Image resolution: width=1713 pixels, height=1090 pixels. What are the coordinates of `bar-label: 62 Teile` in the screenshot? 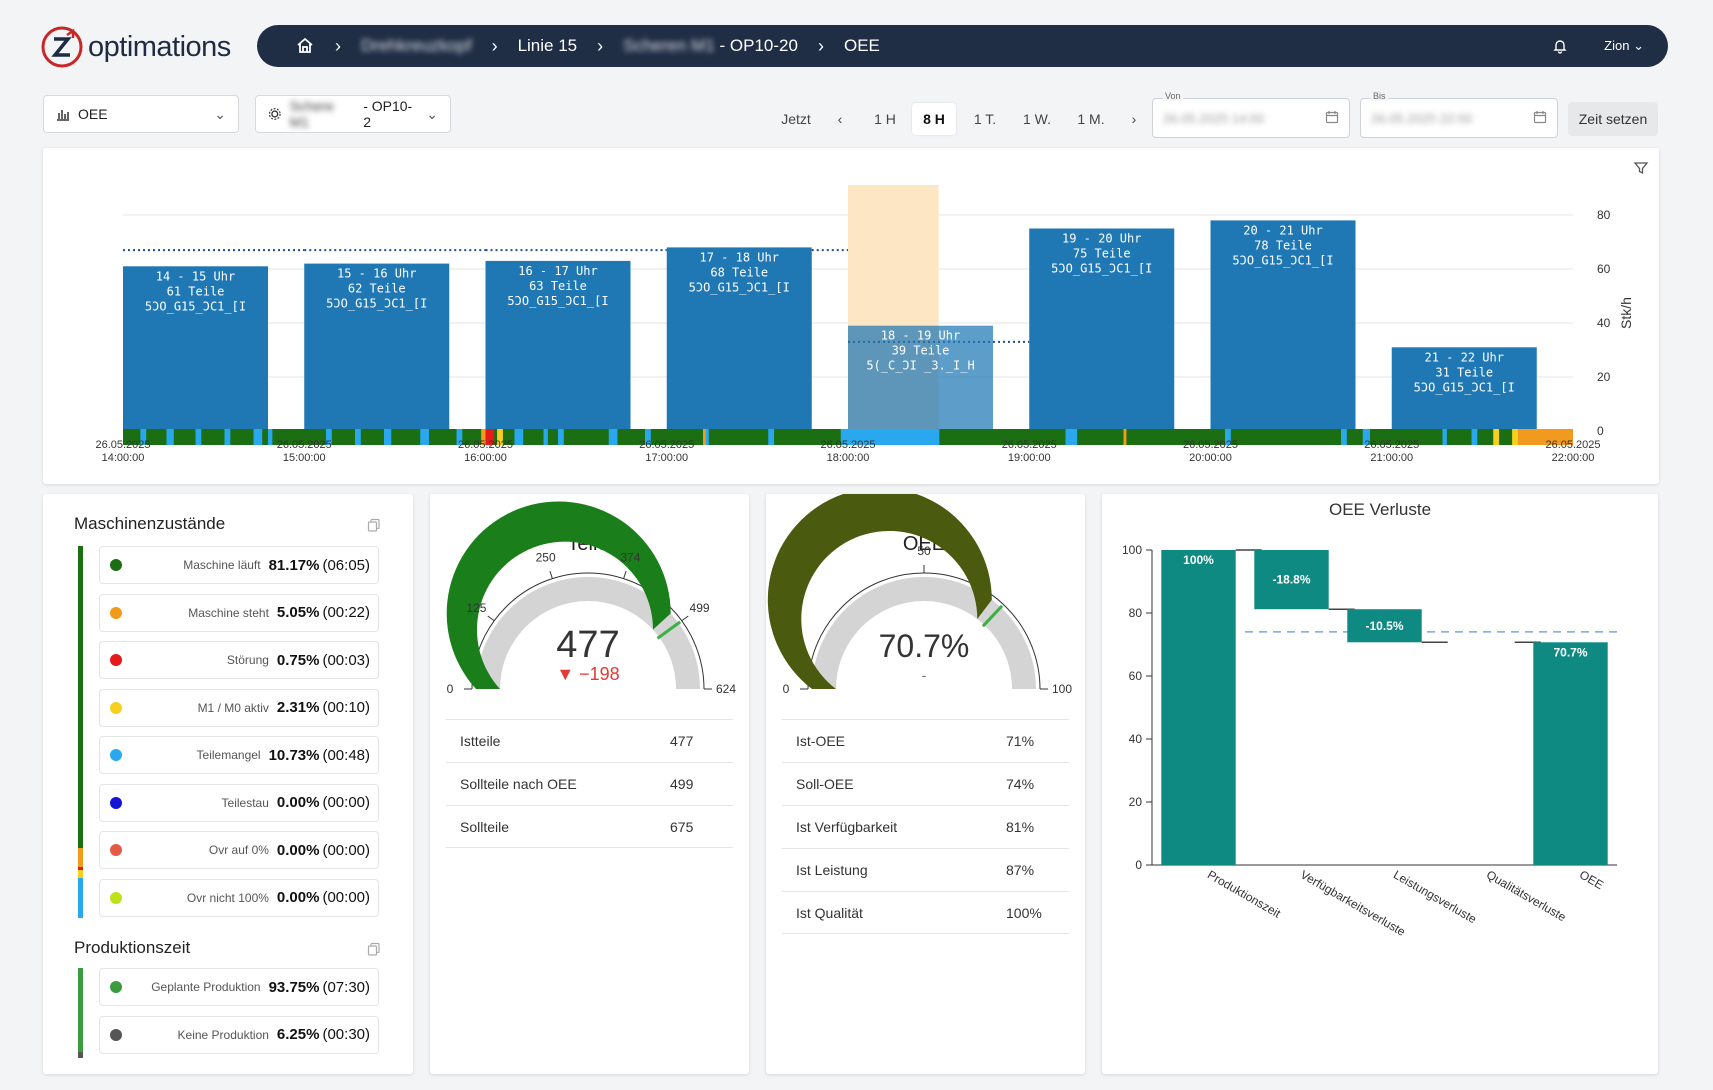 It's located at (377, 289).